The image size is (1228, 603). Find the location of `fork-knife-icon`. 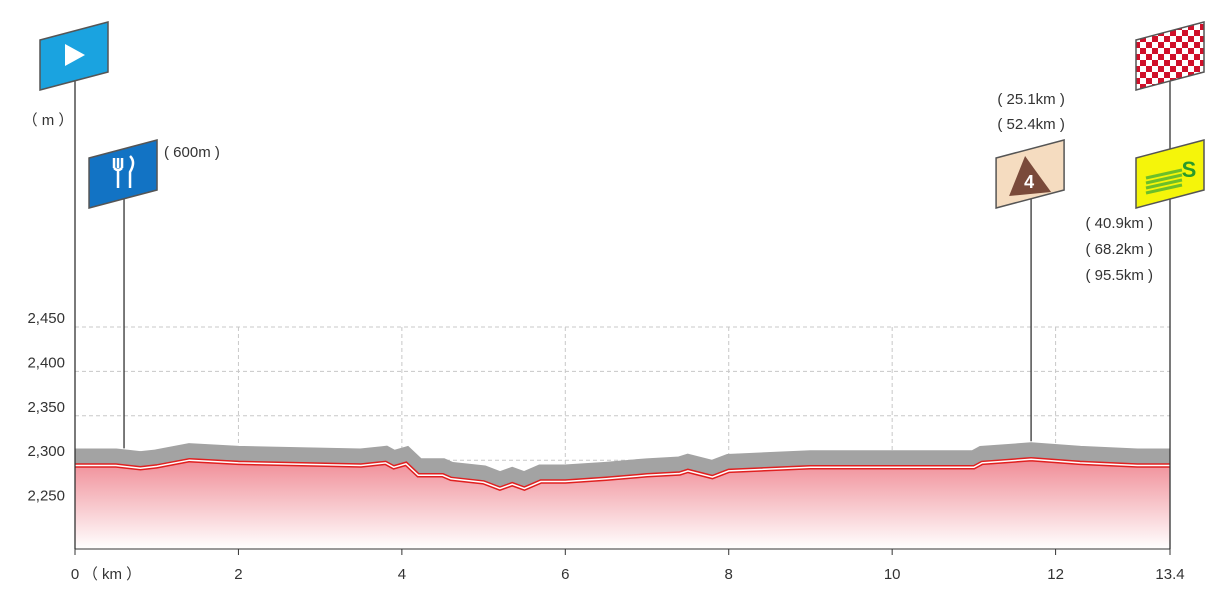

fork-knife-icon is located at coordinates (123, 171).